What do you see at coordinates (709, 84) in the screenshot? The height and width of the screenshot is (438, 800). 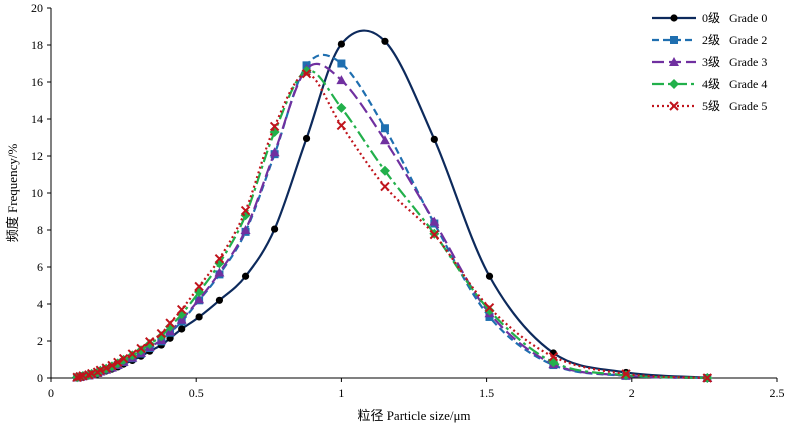 I see `legend-item-3: 4级 Grade 4` at bounding box center [709, 84].